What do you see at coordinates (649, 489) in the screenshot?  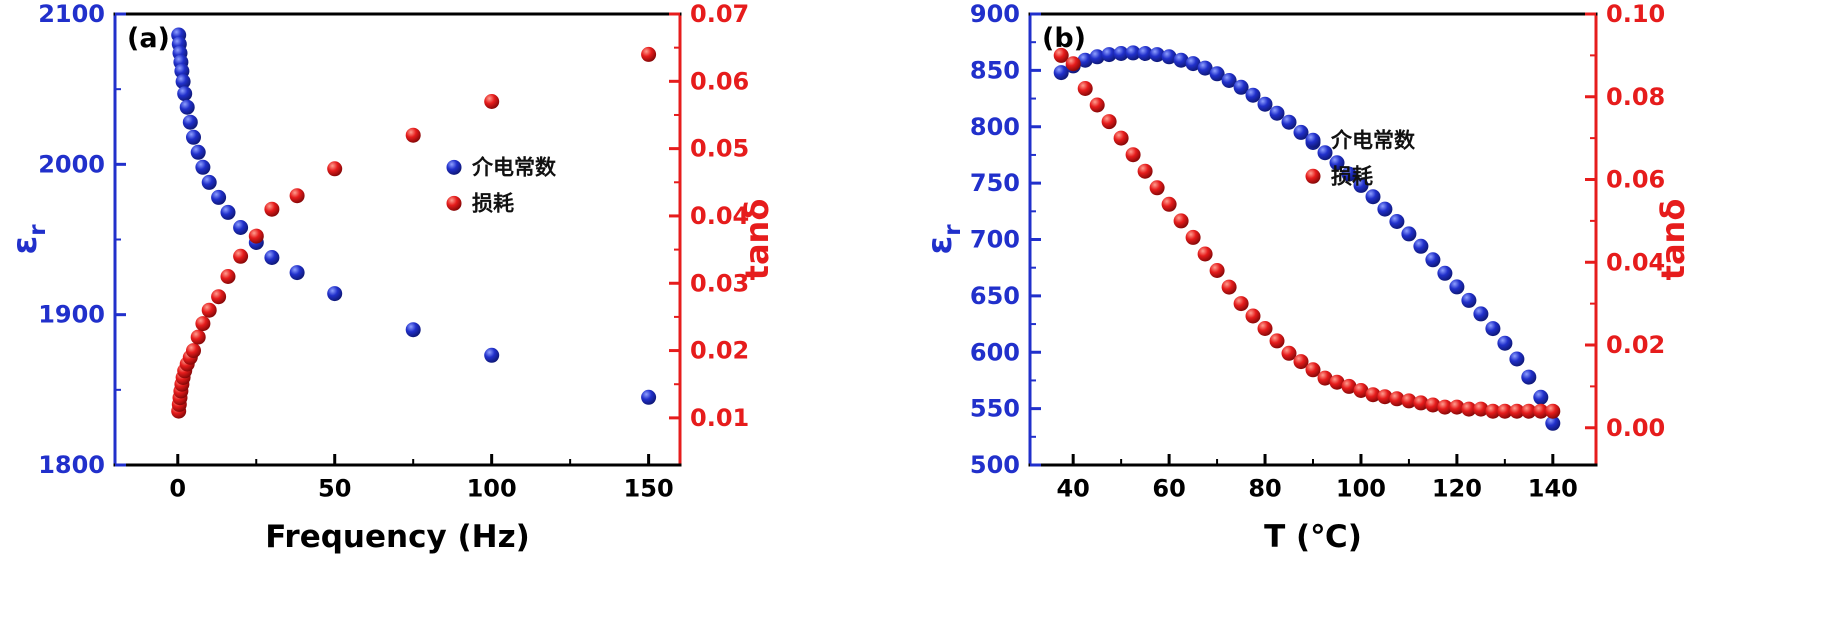 I see `x-tick-label: 150` at bounding box center [649, 489].